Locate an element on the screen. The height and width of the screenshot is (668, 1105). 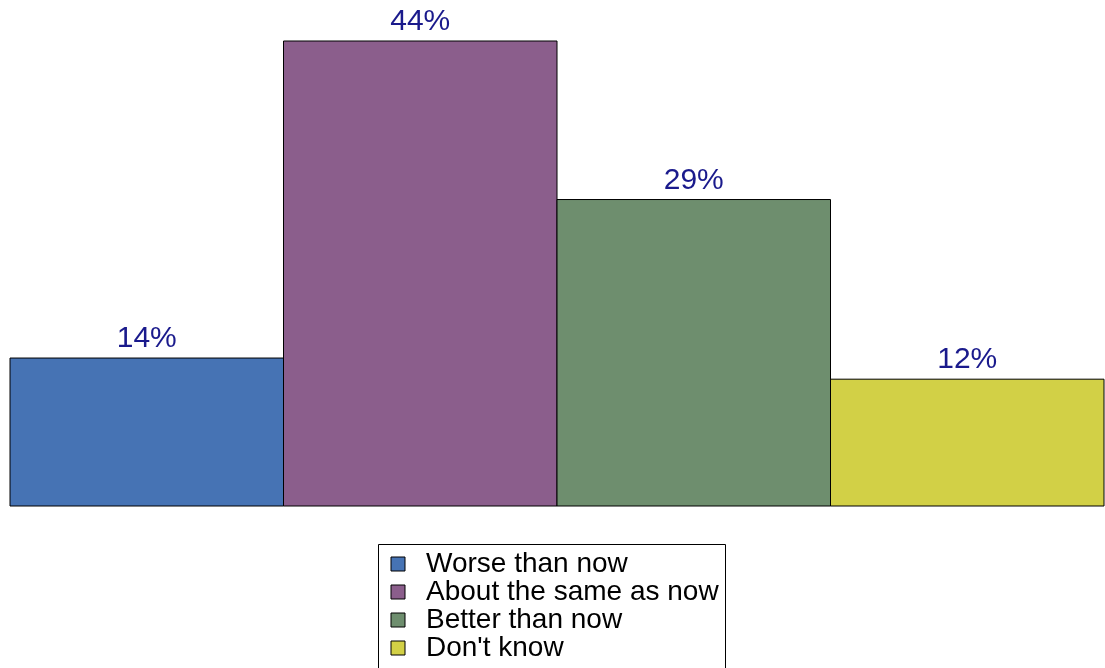
legend-label: Don't know is located at coordinates (495, 646).